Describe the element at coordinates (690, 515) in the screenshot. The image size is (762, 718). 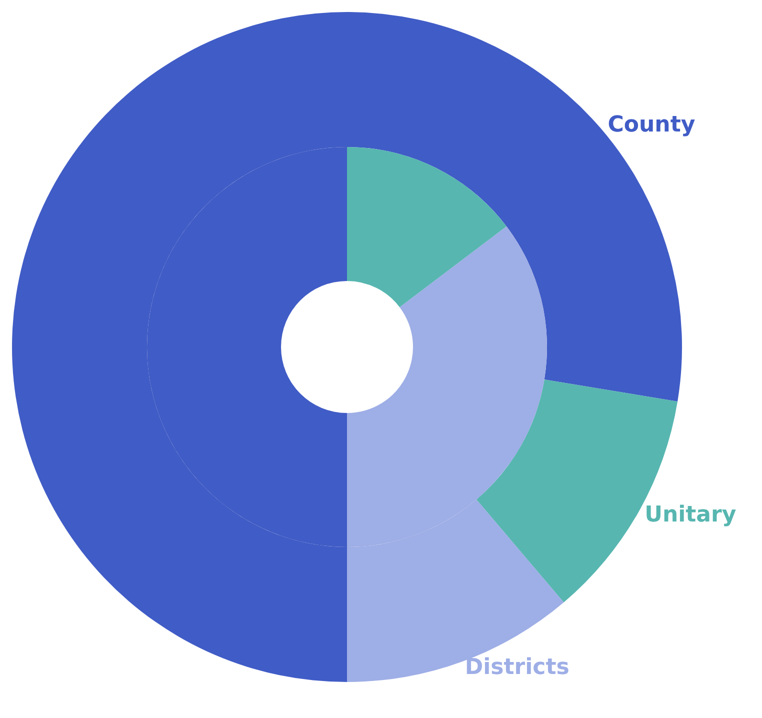
I see `slice-label: Unitary` at that location.